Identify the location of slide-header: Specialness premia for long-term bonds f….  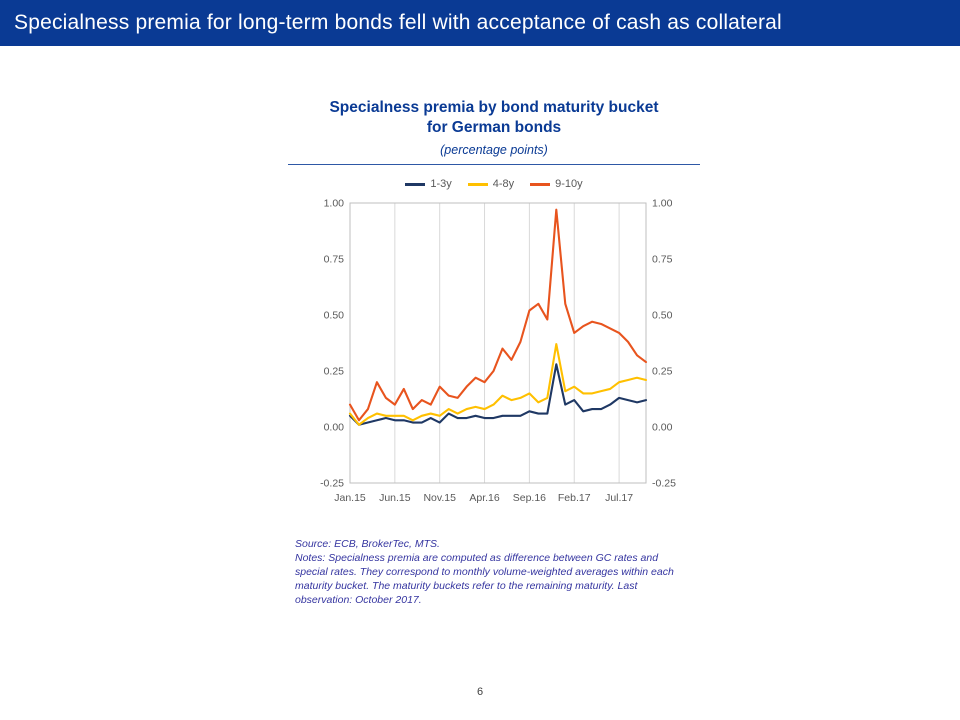
(480, 23).